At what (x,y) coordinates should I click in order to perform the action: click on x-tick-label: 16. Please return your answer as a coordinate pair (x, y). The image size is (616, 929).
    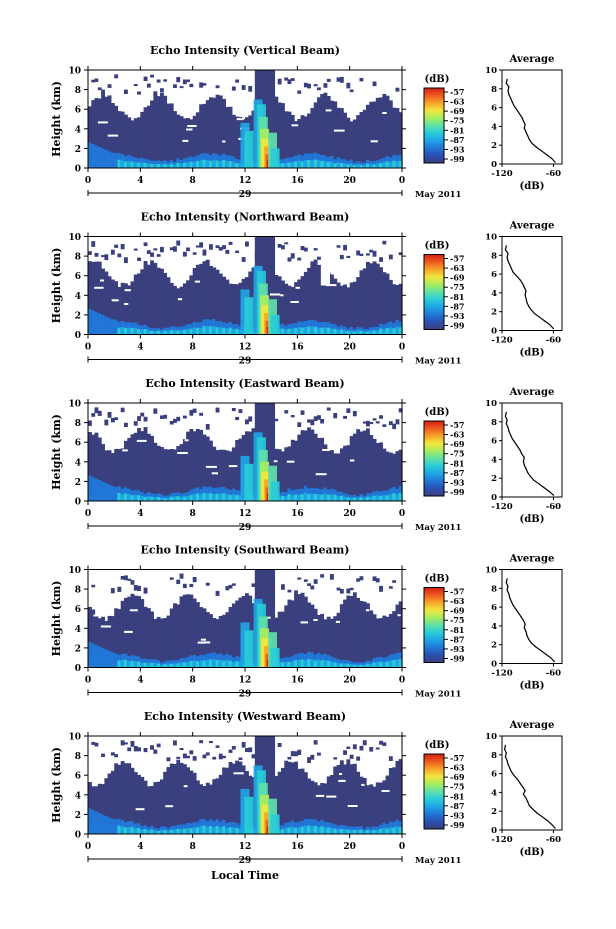
    Looking at the image, I should click on (297, 847).